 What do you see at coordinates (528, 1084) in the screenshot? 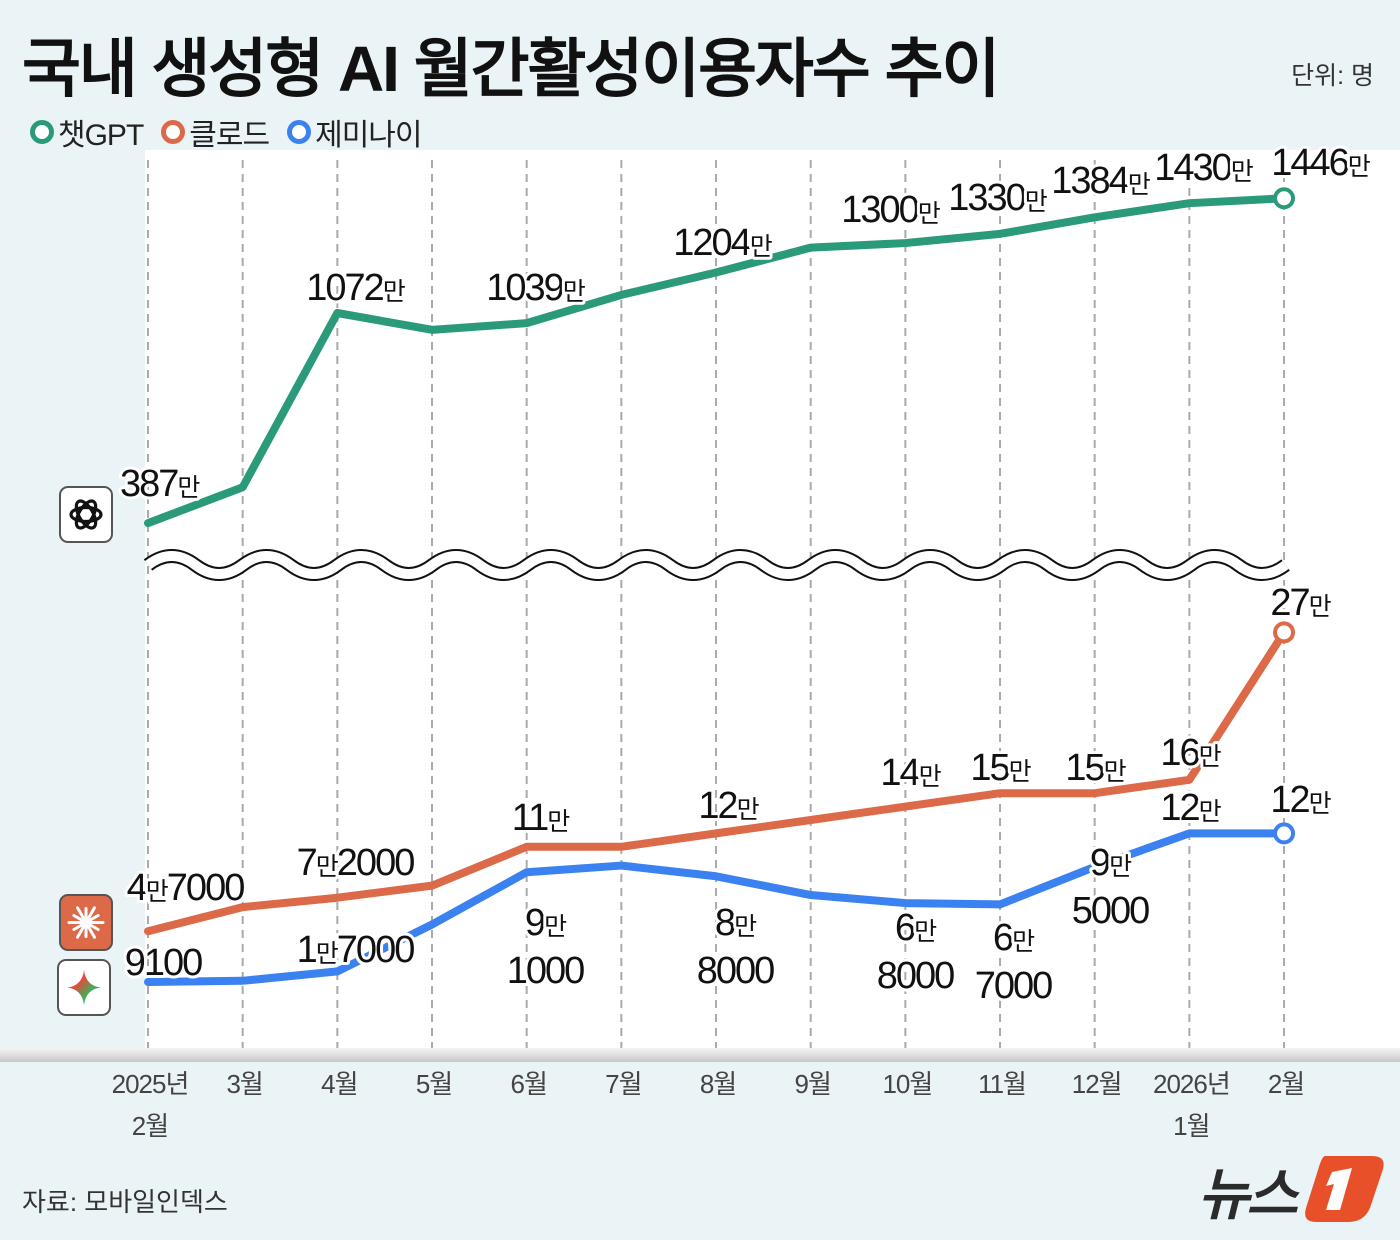
I see `x-tick-label: 6월` at bounding box center [528, 1084].